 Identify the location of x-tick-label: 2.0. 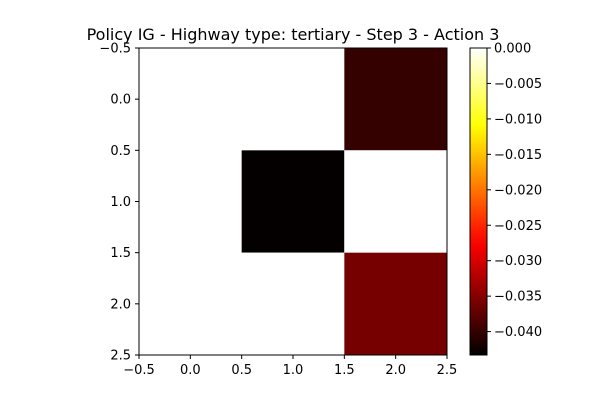
(395, 370).